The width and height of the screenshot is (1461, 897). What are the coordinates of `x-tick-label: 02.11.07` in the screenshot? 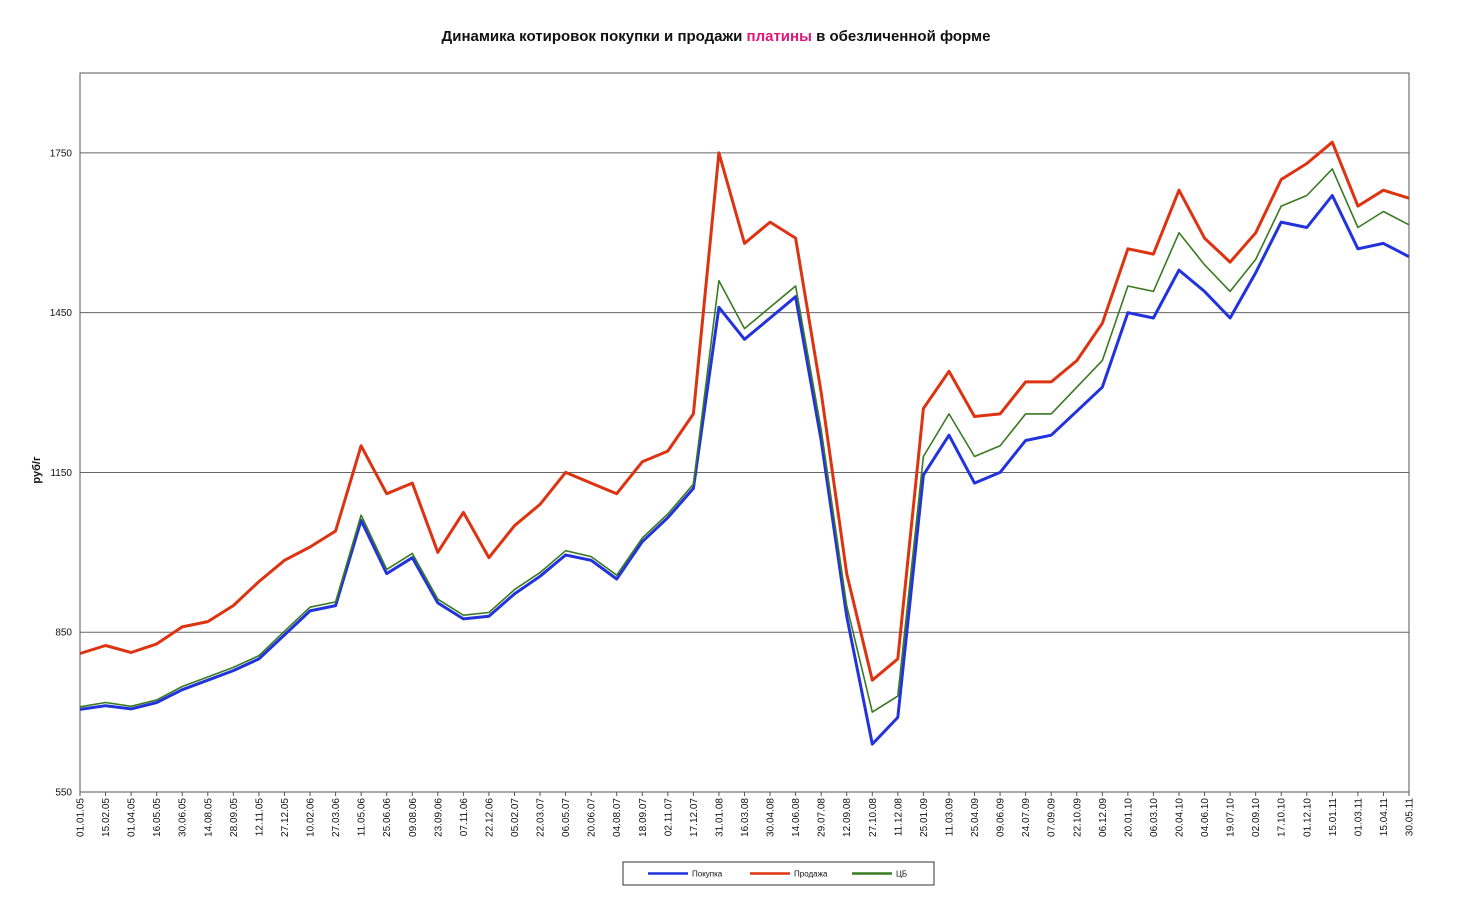 It's located at (668, 817).